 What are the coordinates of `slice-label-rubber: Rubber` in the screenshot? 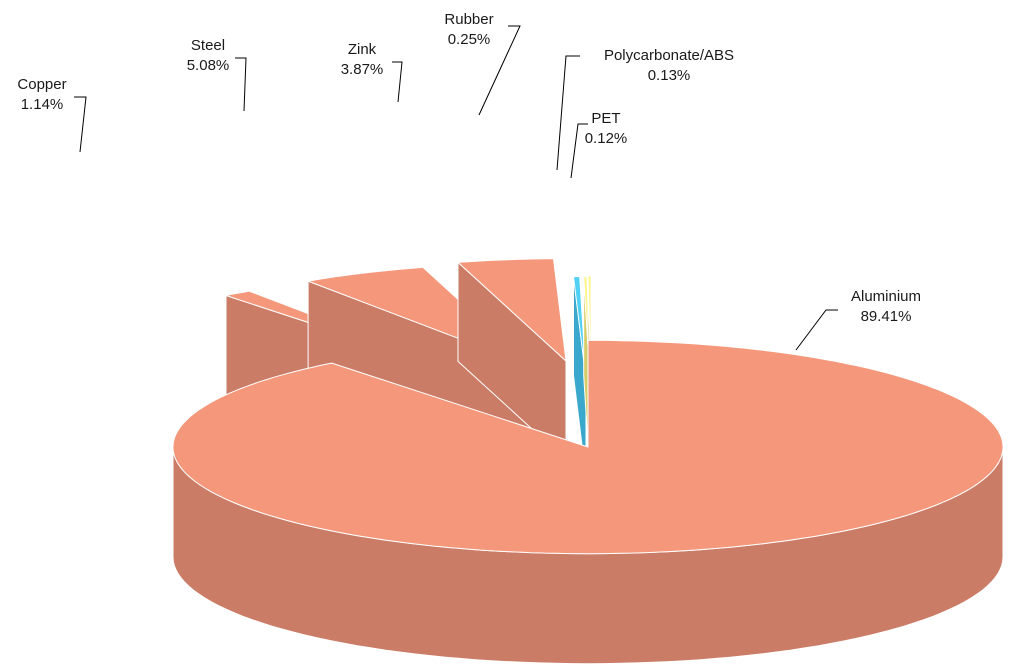 It's located at (468, 19).